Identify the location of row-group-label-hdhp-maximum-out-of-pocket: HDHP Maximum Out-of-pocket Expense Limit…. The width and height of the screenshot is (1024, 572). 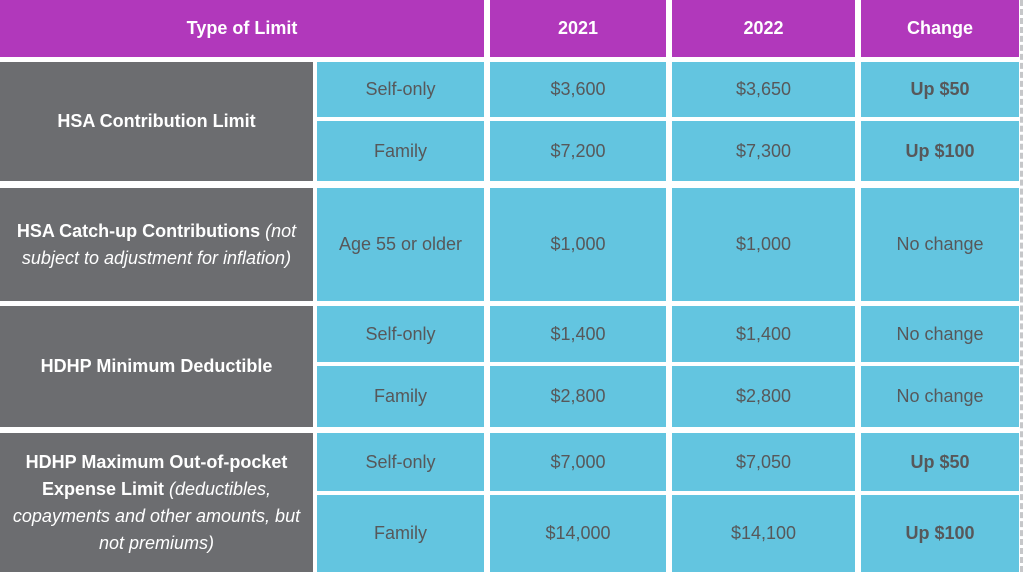
(156, 502).